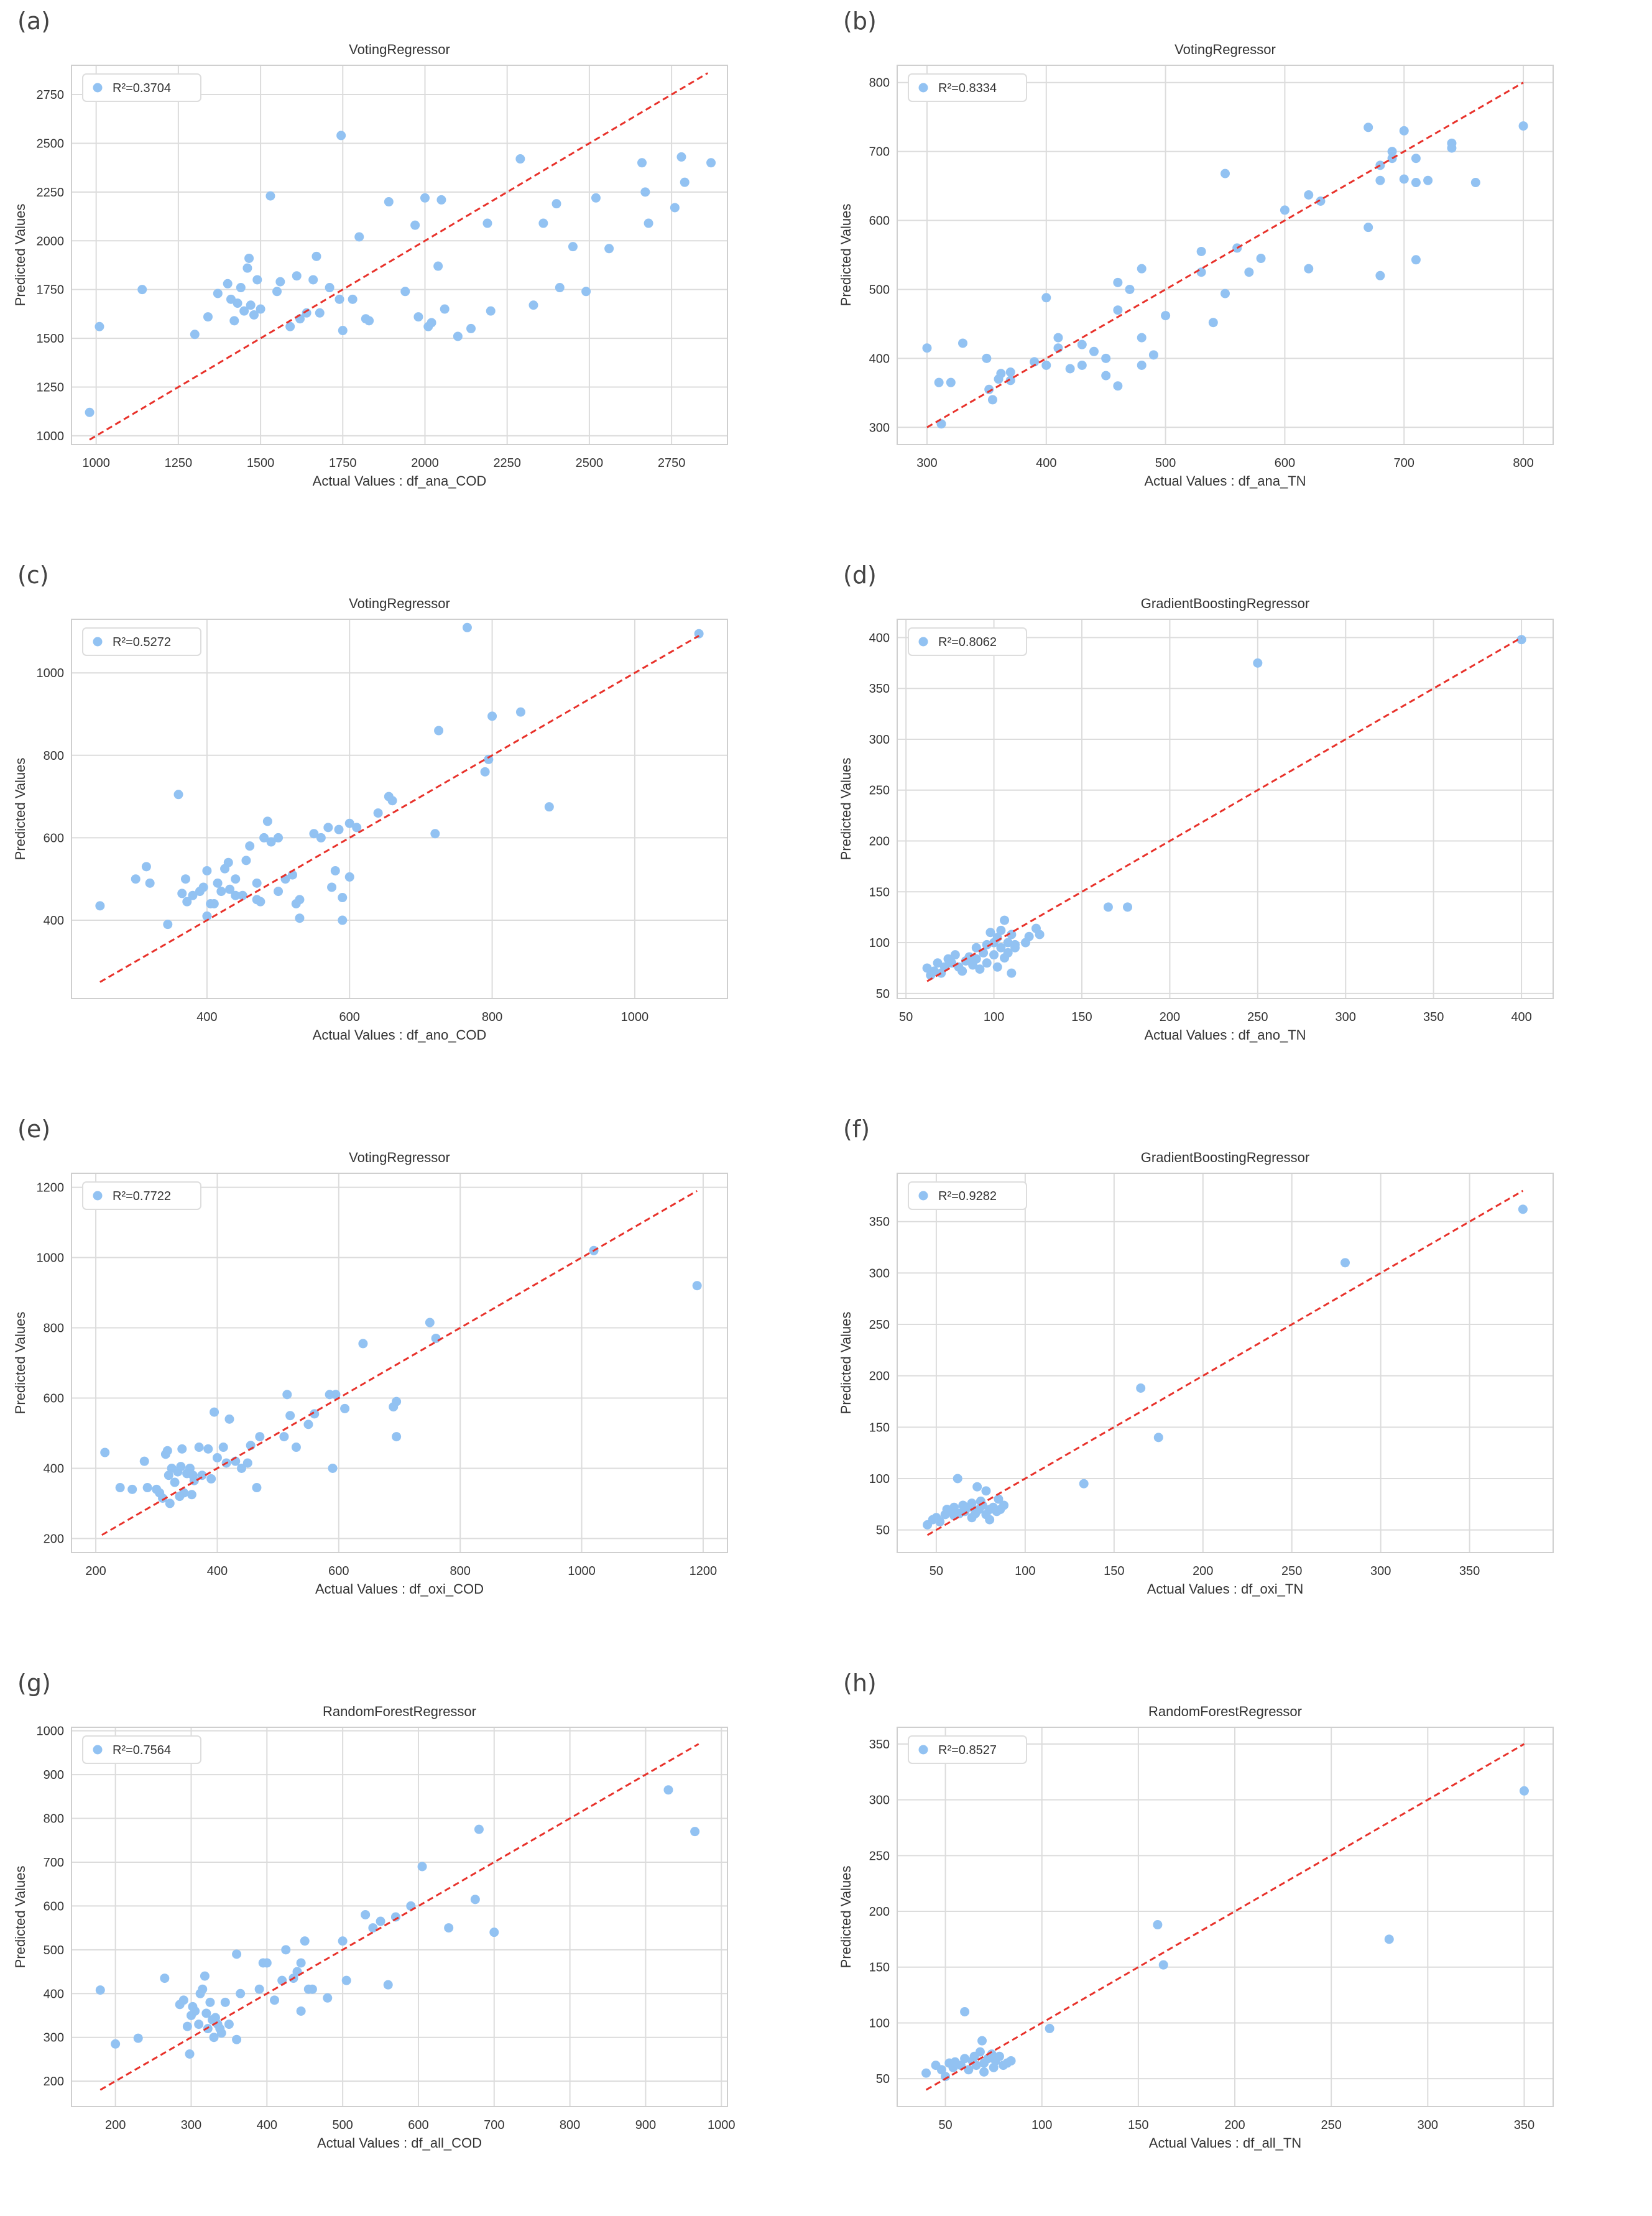 The width and height of the screenshot is (1652, 2216). What do you see at coordinates (34, 1683) in the screenshot?
I see `panel-label: (g)` at bounding box center [34, 1683].